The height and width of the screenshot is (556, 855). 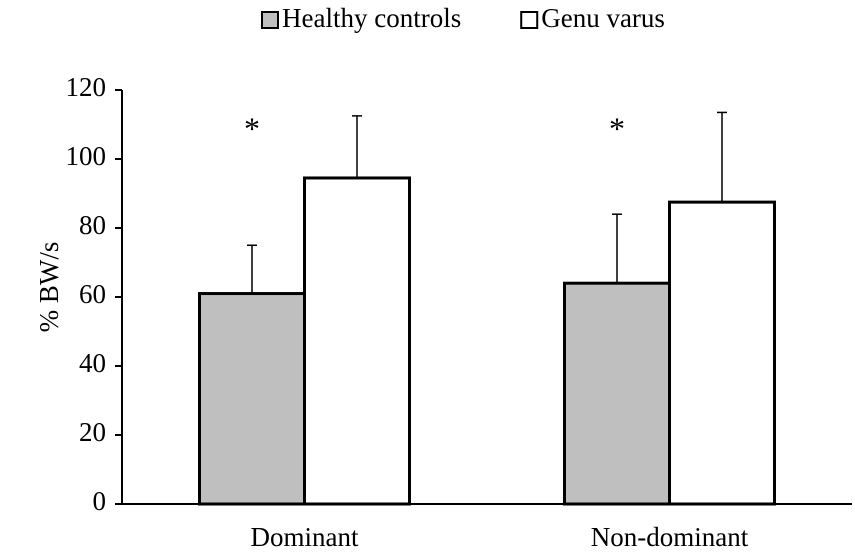 What do you see at coordinates (670, 537) in the screenshot?
I see `x-tick-label: Non-dominant` at bounding box center [670, 537].